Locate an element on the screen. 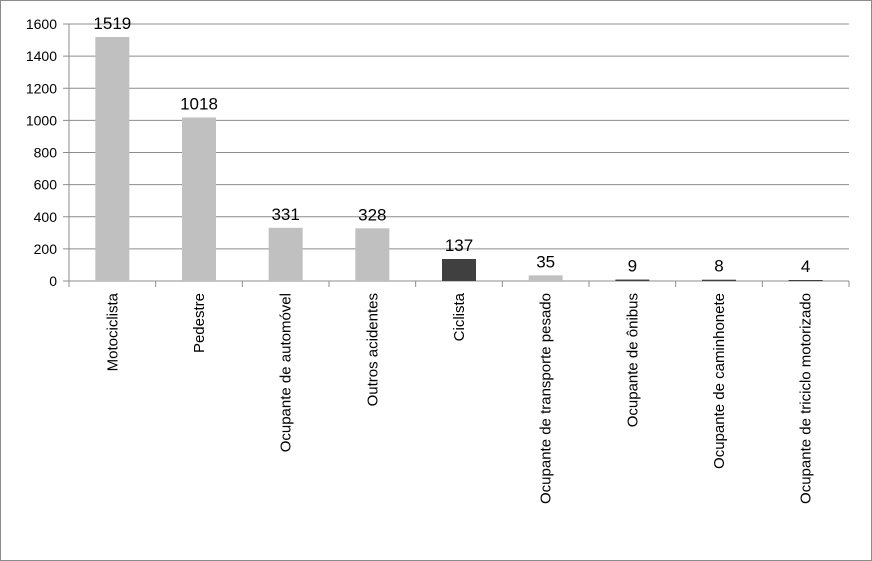 This screenshot has height=561, width=872. category-label: Ocupante de automóvel is located at coordinates (286, 372).